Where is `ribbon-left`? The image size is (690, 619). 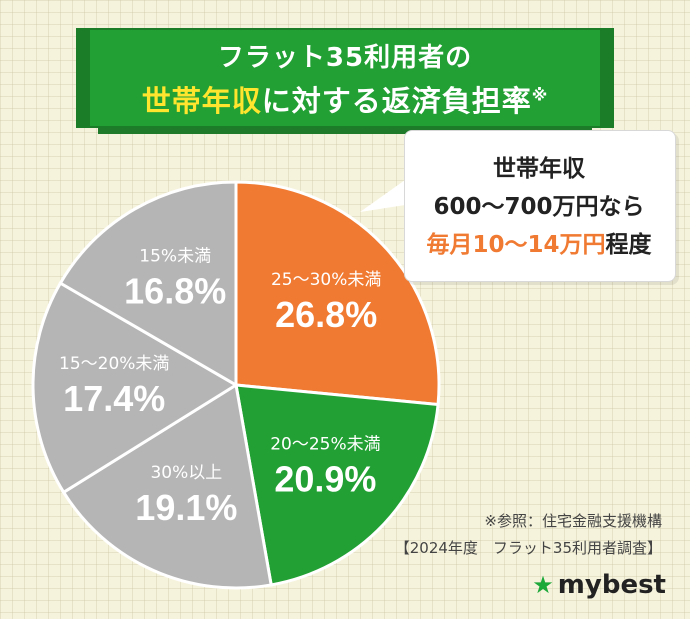 ribbon-left is located at coordinates (83, 78).